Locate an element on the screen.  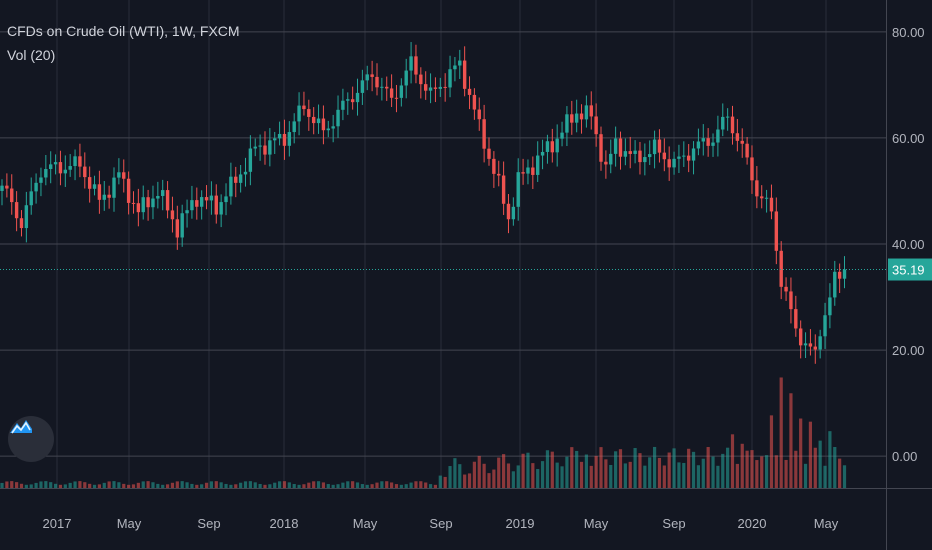
tradingview-logo-button is located at coordinates (31, 439).